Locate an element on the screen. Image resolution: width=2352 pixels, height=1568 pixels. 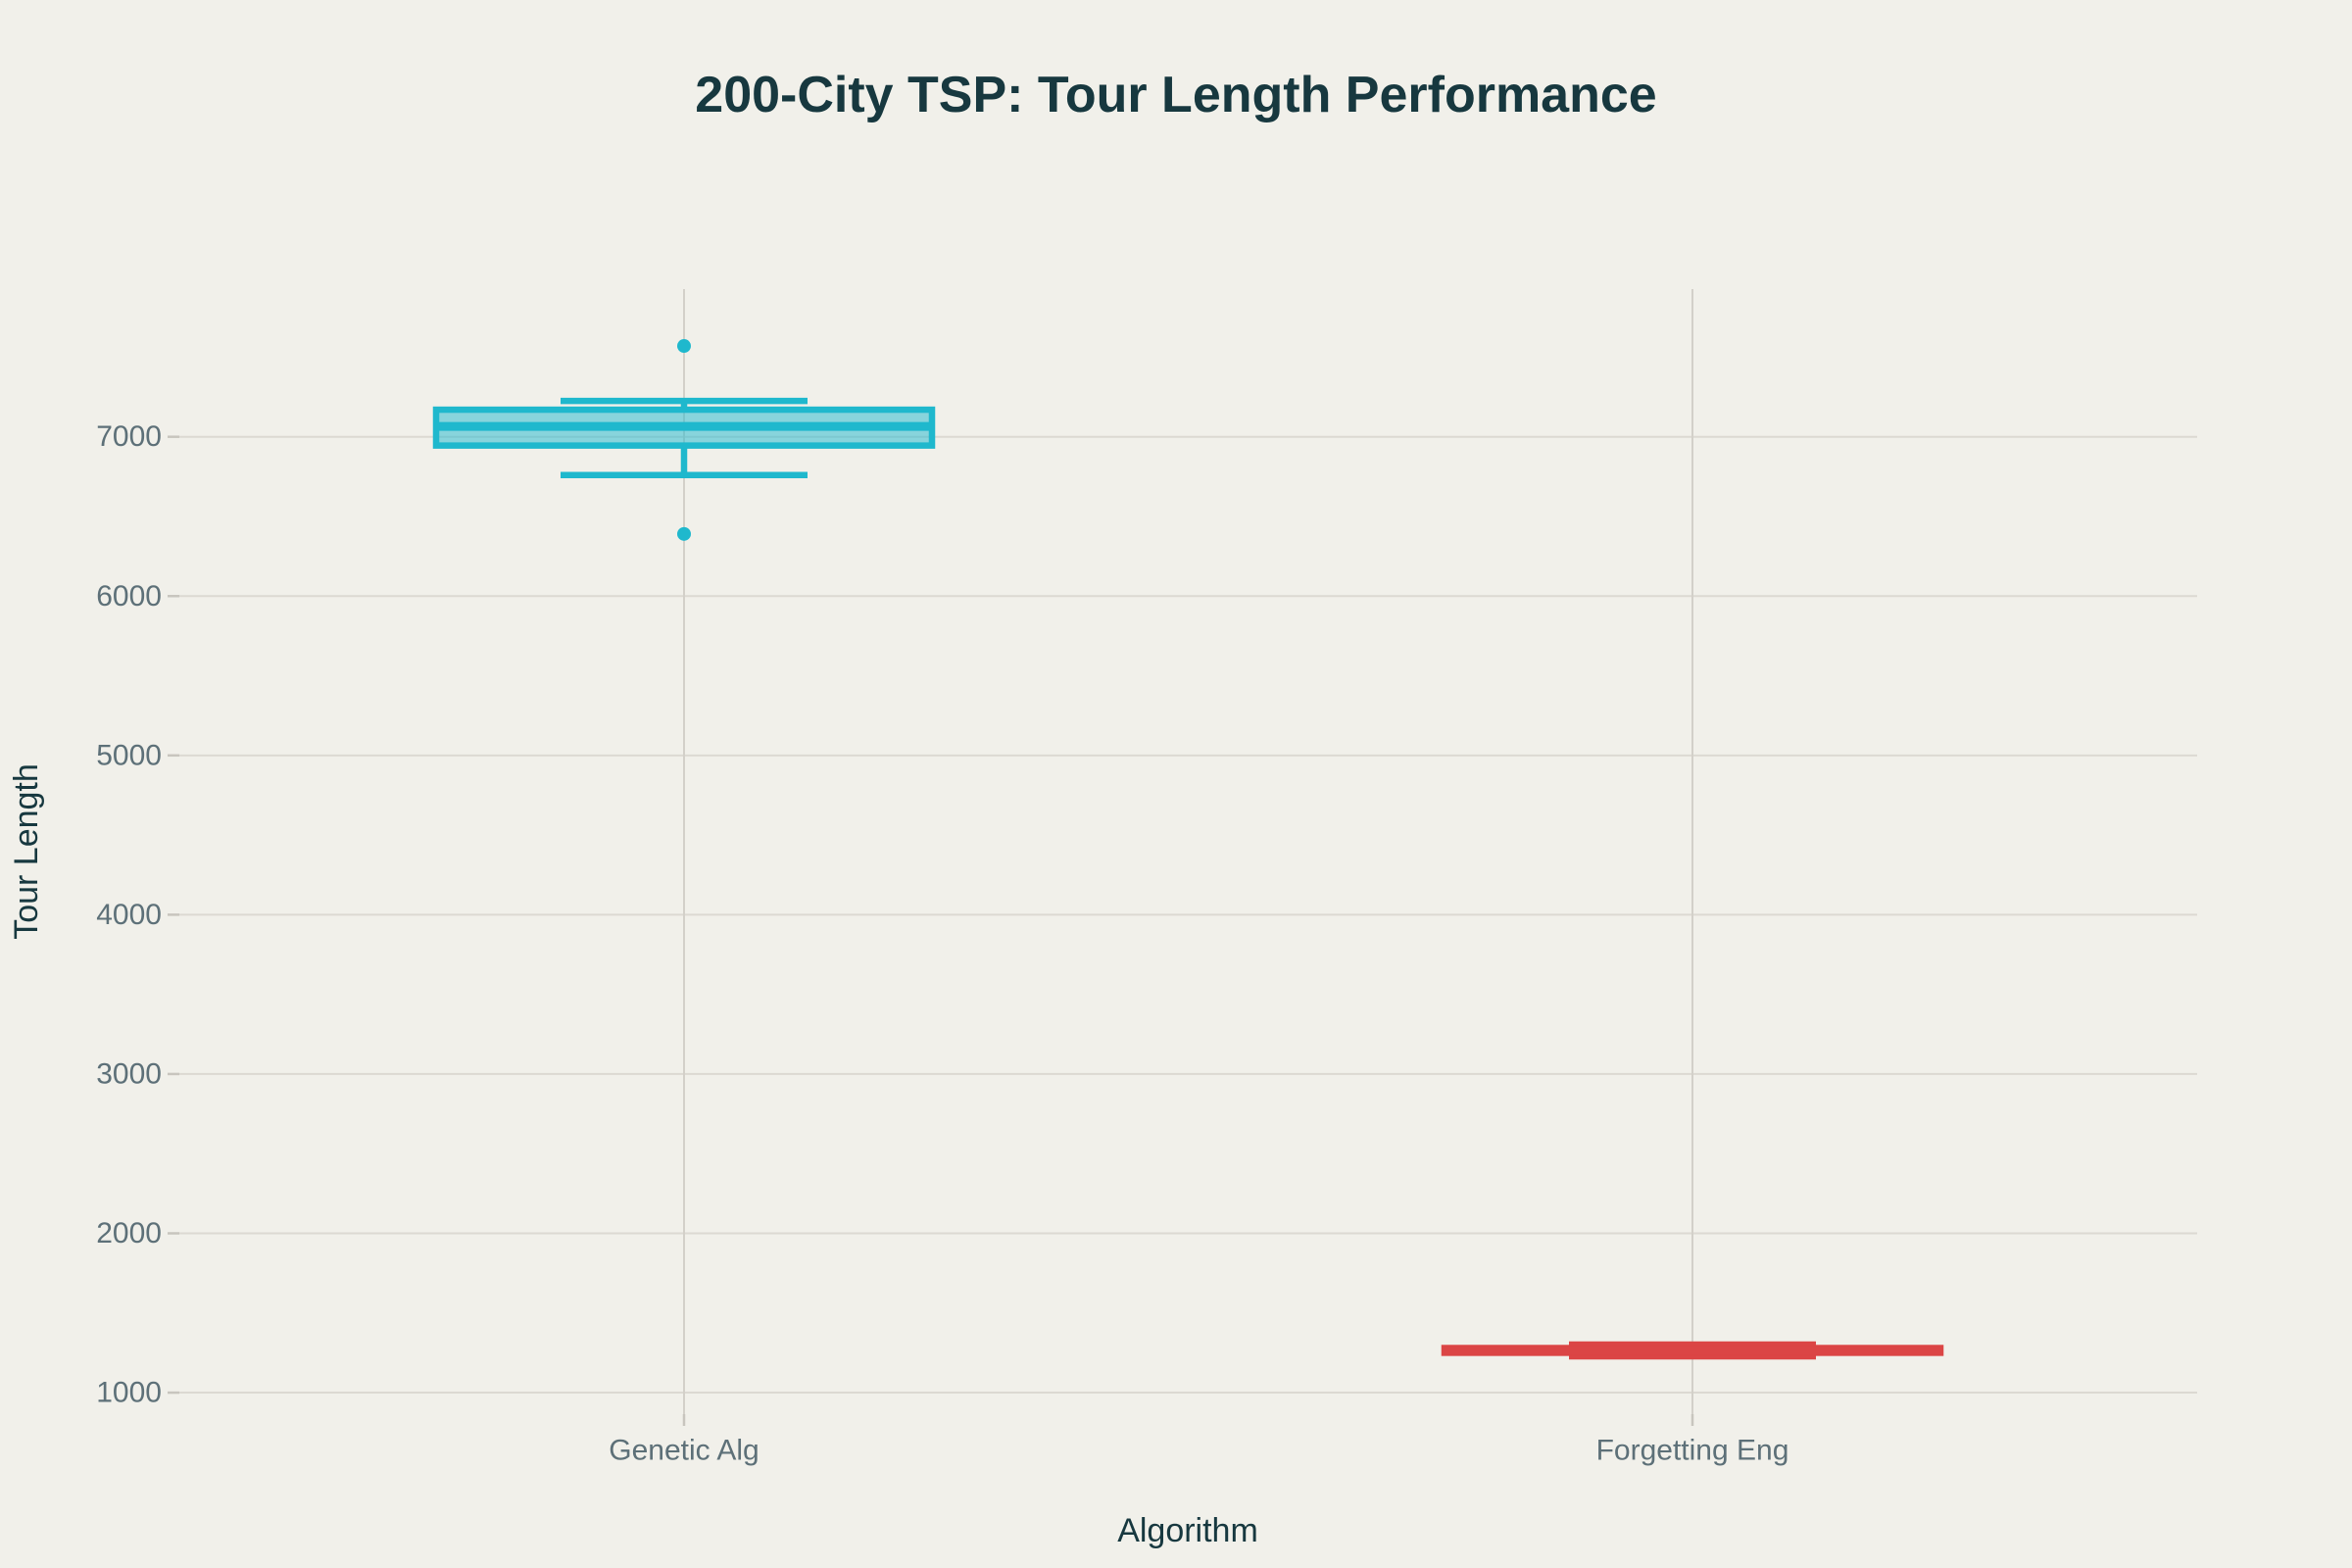
y-tick-label: 7000 is located at coordinates (129, 436).